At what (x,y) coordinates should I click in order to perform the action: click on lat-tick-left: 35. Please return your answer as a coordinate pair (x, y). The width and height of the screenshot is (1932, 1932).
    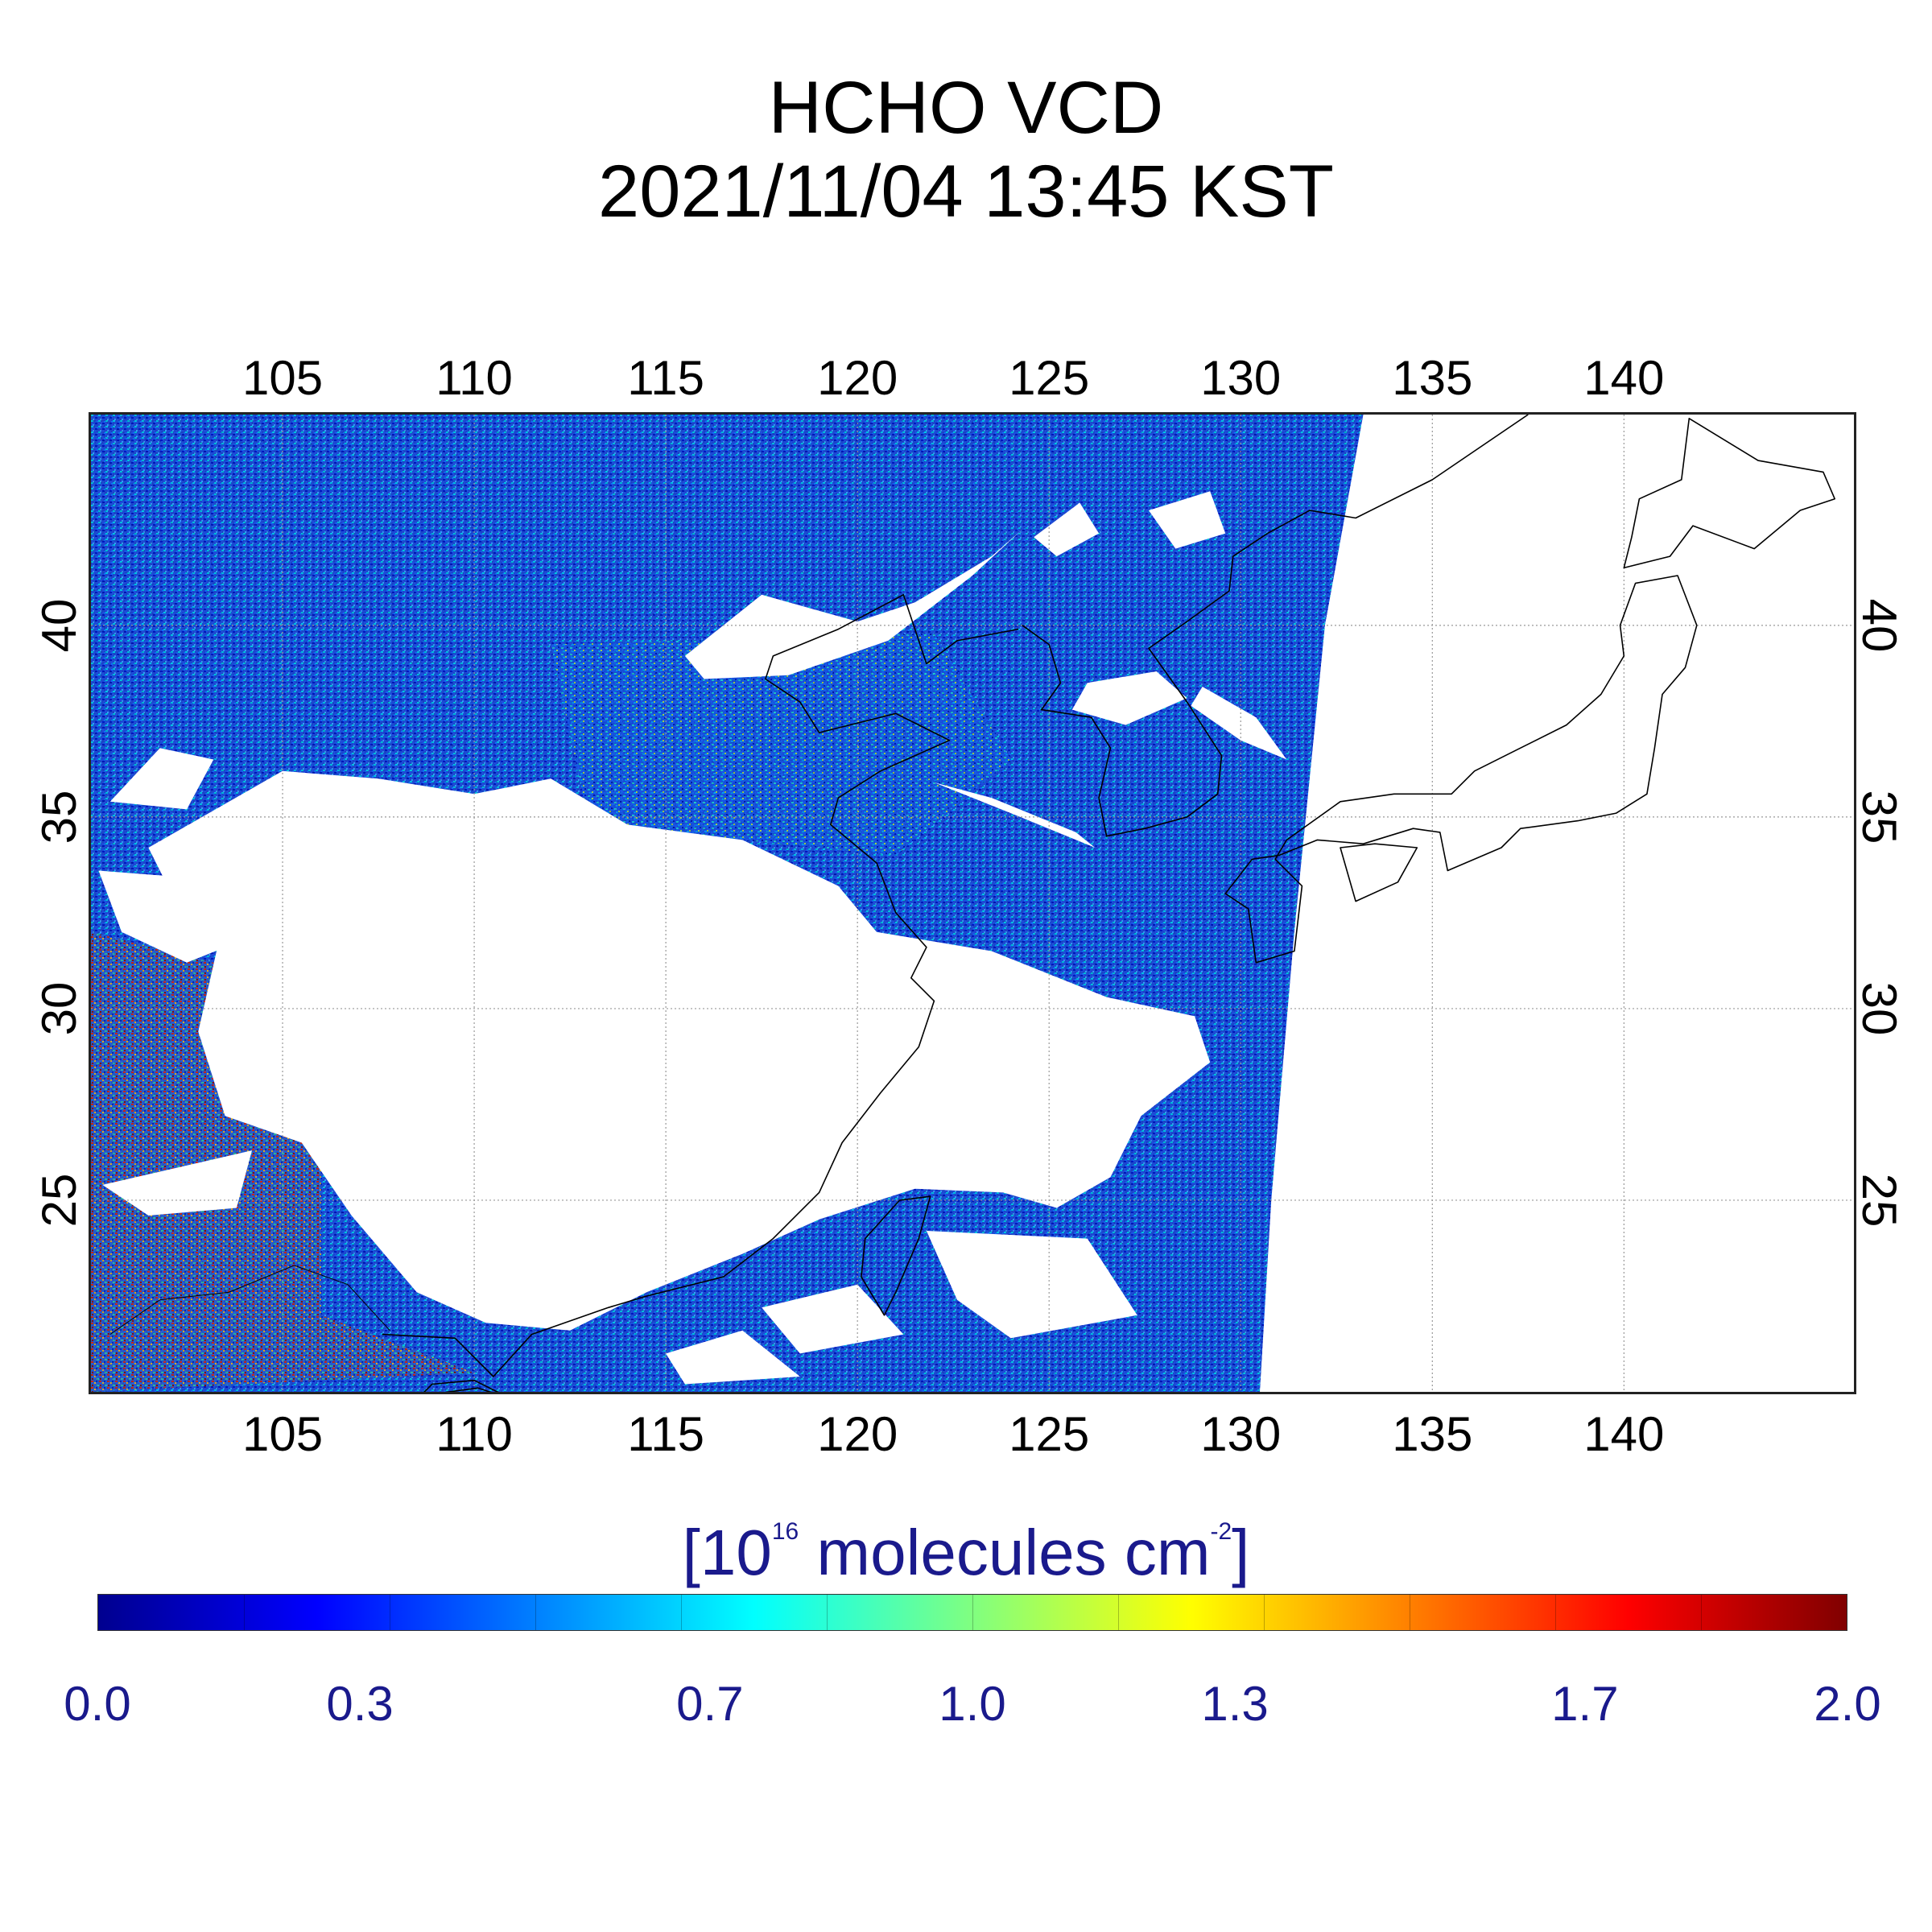
    Looking at the image, I should click on (59, 817).